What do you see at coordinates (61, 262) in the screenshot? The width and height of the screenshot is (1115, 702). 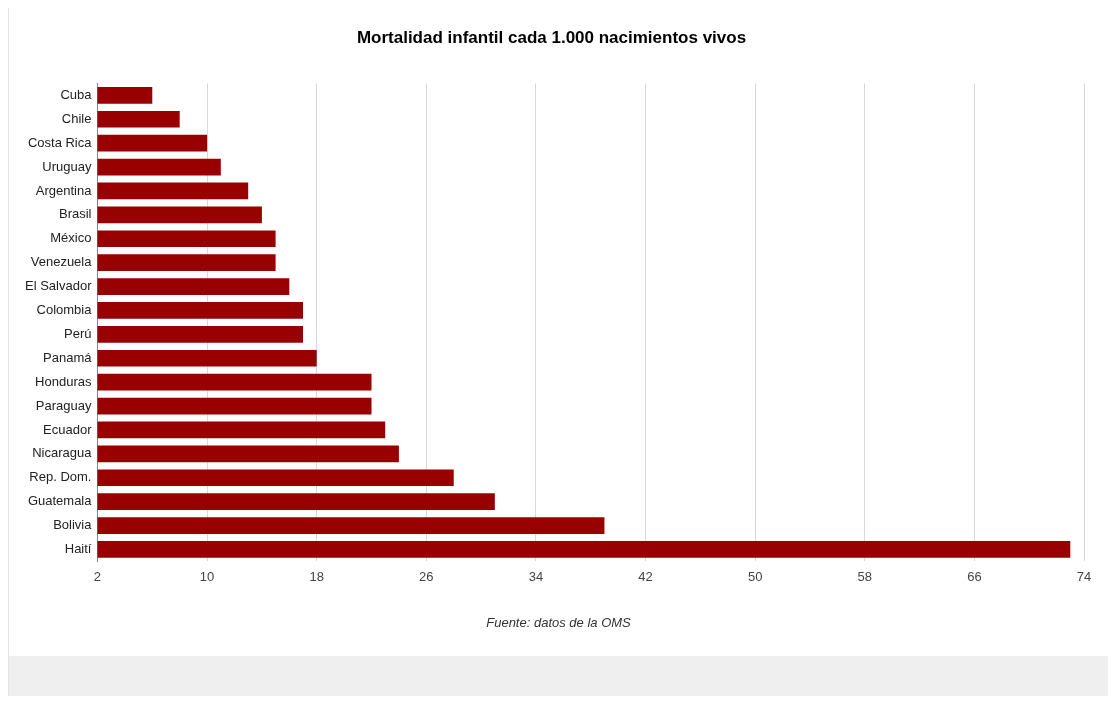 I see `y-tick-label: Venezuela` at bounding box center [61, 262].